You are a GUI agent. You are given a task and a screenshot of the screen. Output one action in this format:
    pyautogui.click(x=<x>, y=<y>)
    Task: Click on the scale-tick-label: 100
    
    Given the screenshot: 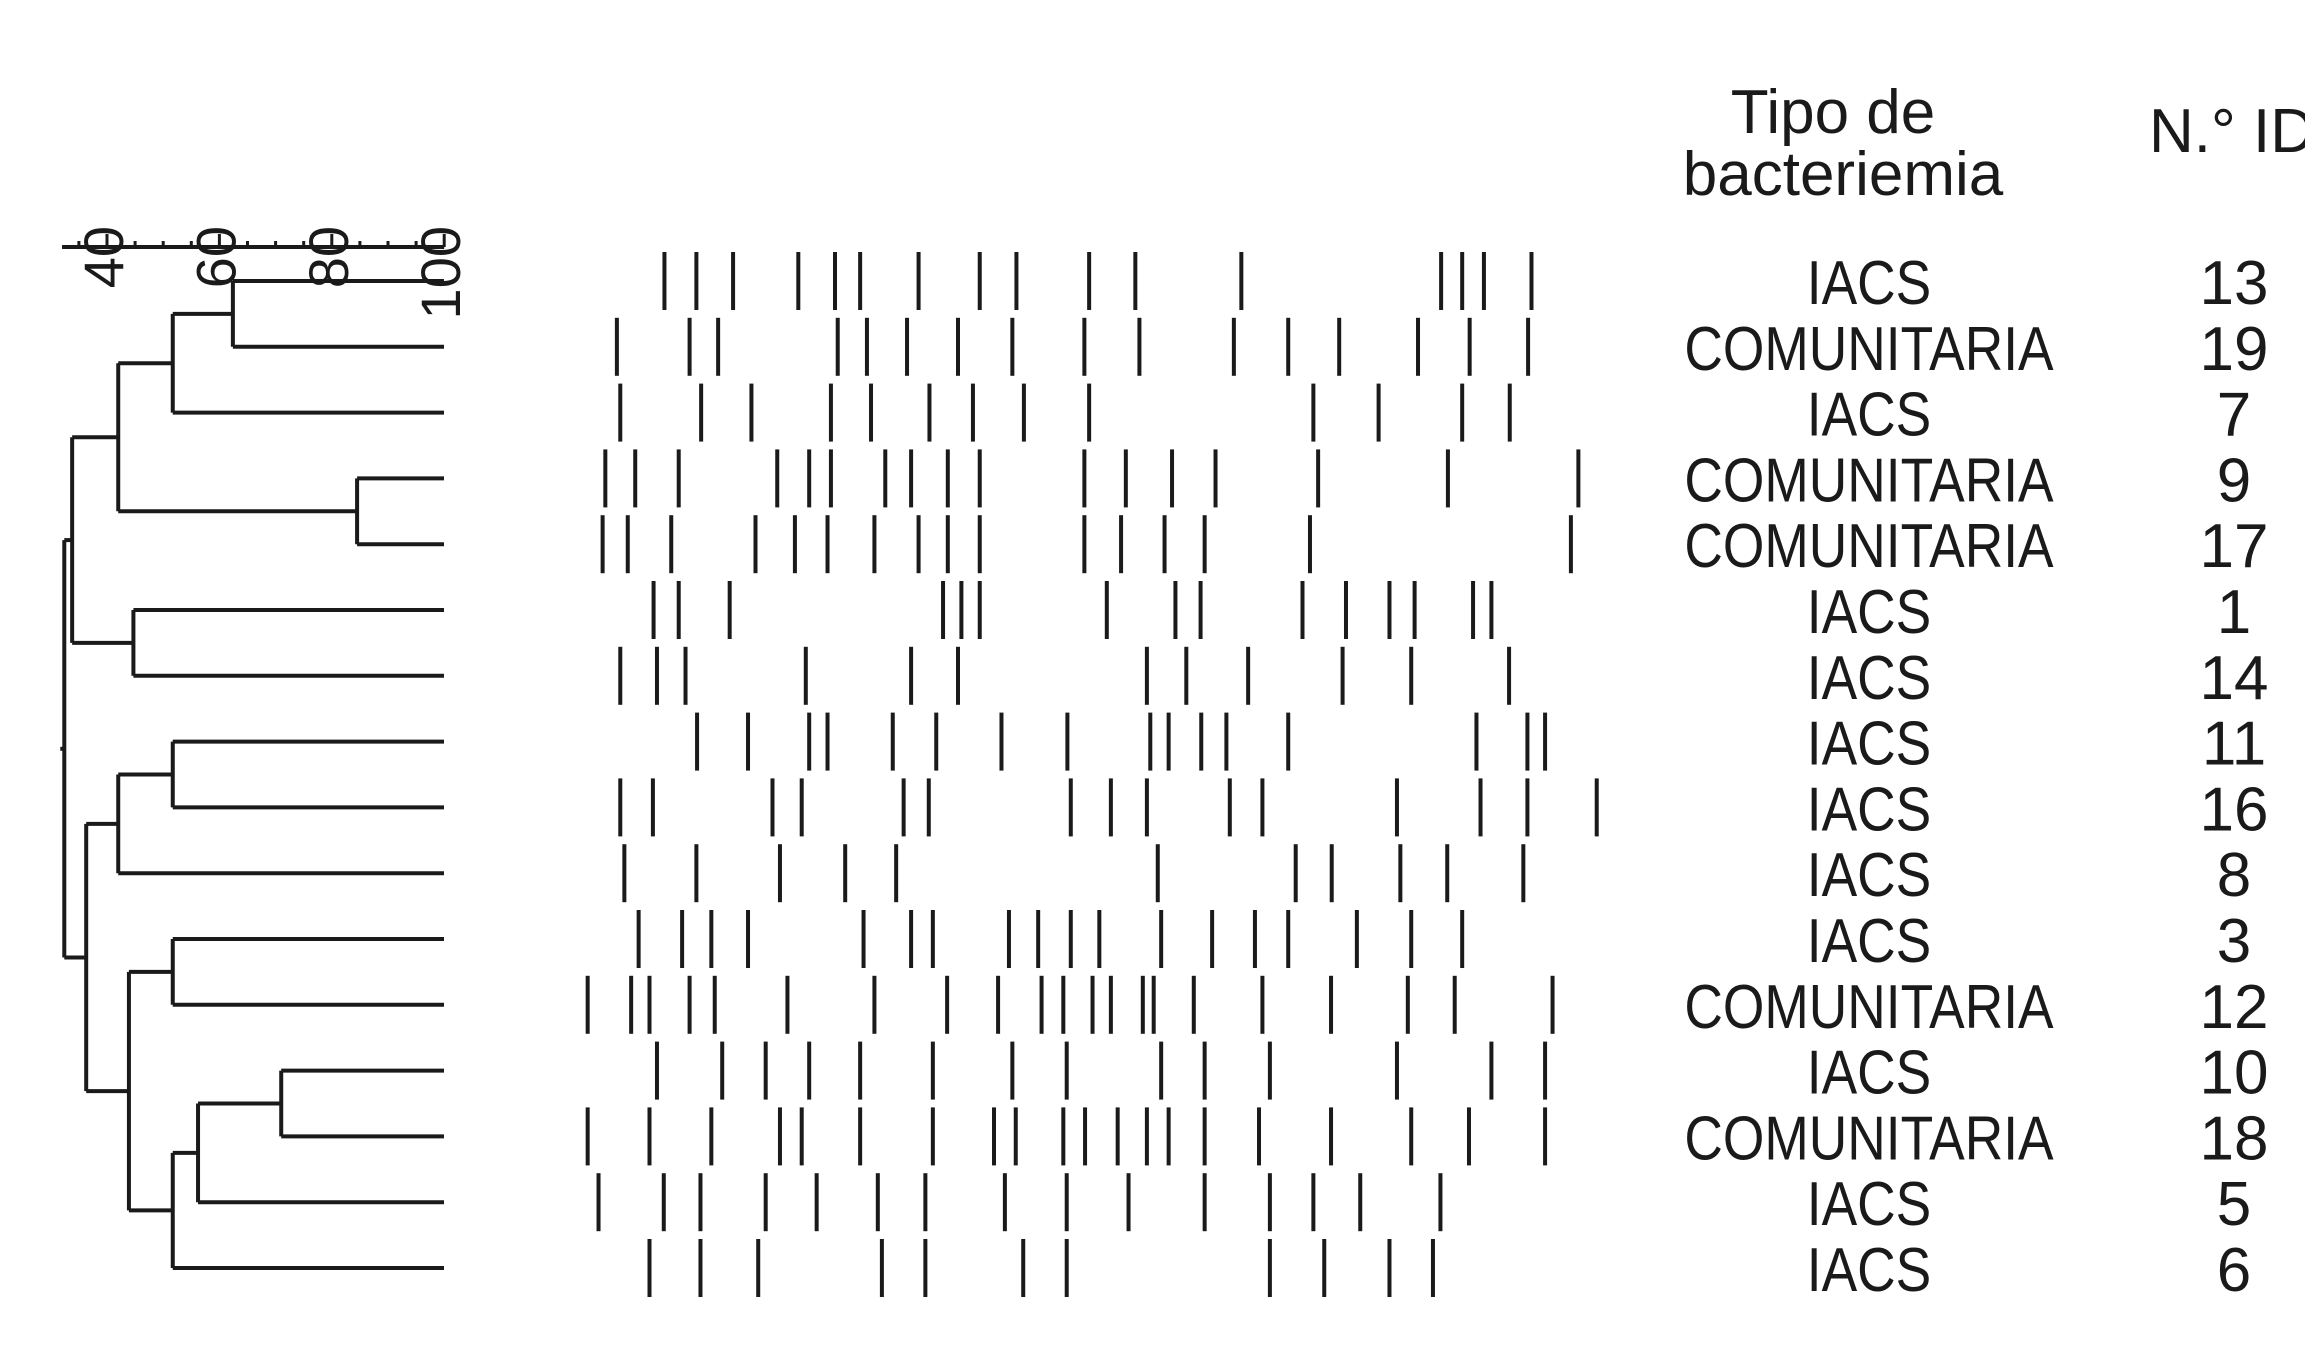 What is the action you would take?
    pyautogui.click(x=440, y=272)
    